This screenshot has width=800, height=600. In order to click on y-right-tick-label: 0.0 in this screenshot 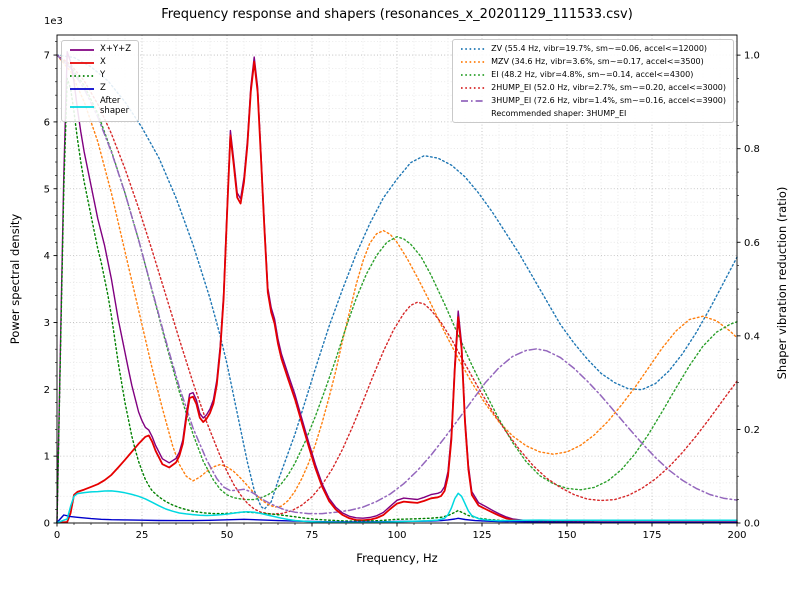, I will do `click(752, 524)`.